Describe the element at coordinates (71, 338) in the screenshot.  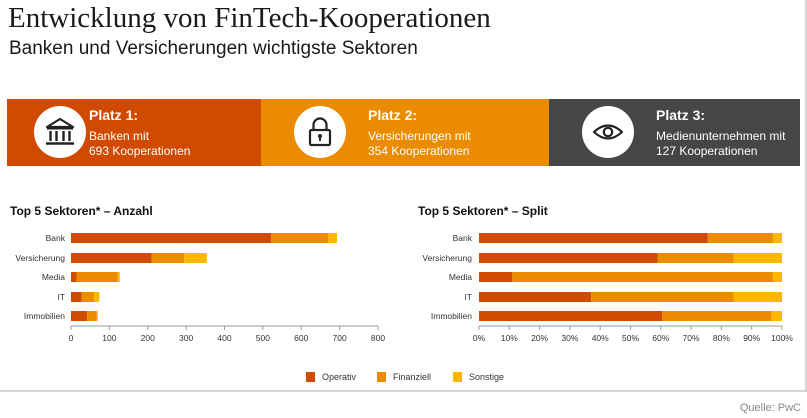
I see `x-tick-label: 0` at that location.